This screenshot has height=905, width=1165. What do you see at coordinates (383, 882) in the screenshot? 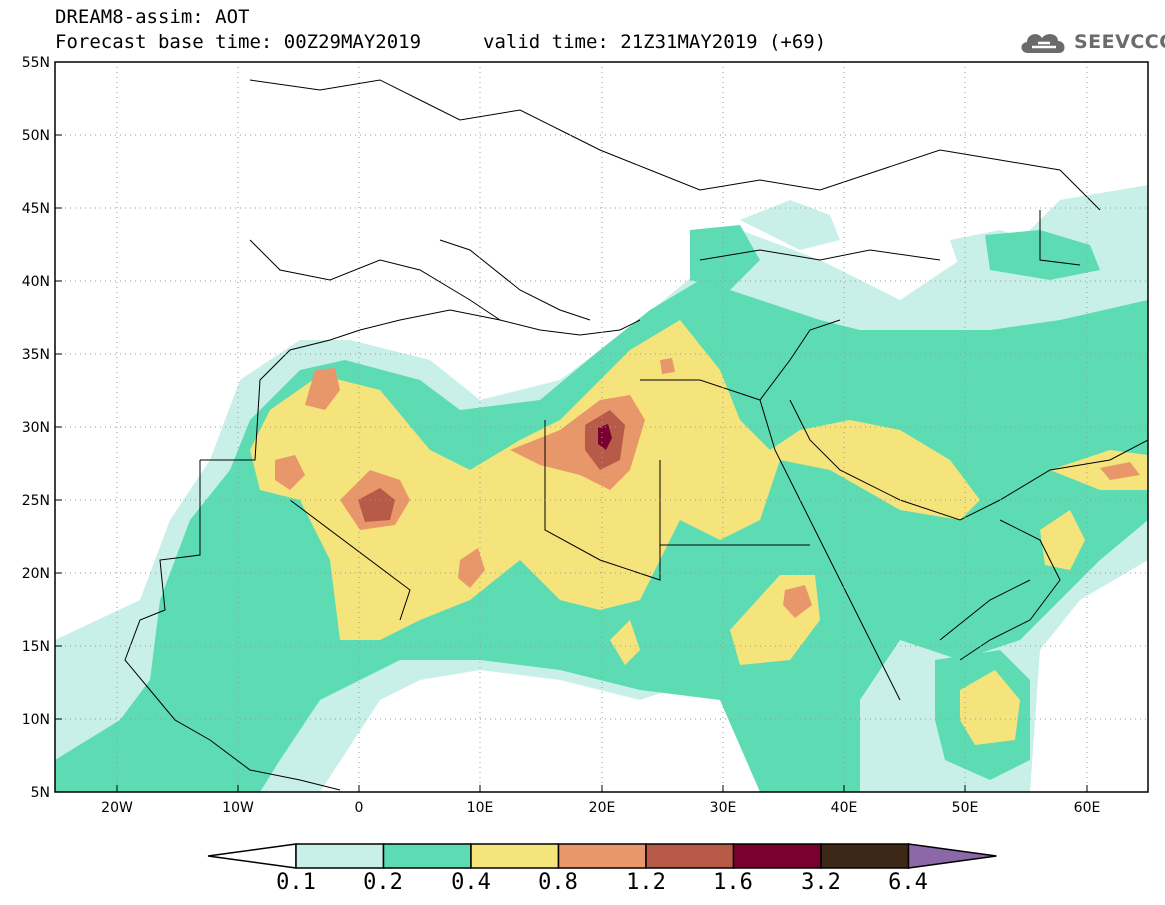
I see `colorbar-label: 0.2` at bounding box center [383, 882].